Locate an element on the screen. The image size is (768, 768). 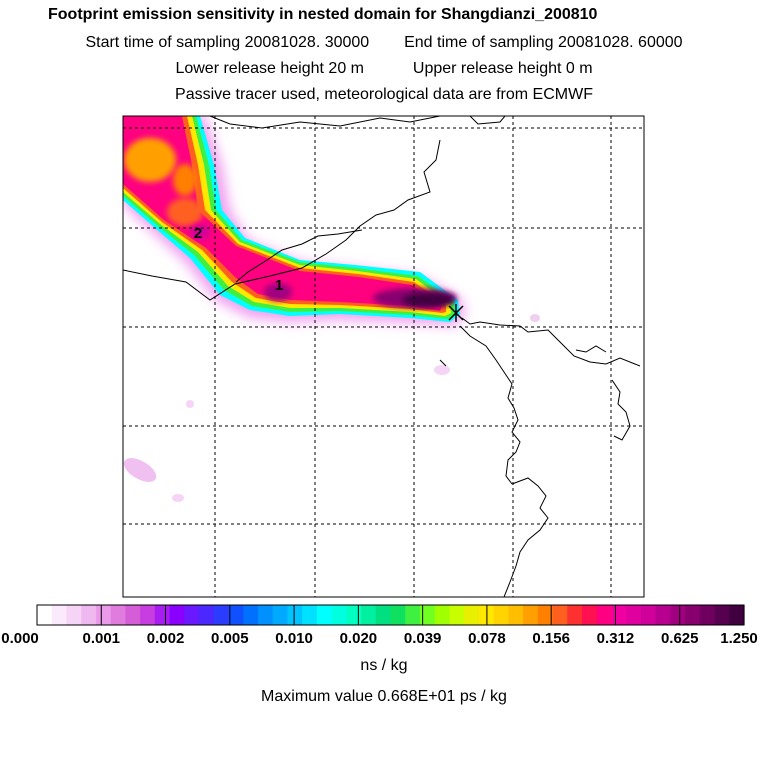
colorbar-tick-label: 0.002 is located at coordinates (165, 638).